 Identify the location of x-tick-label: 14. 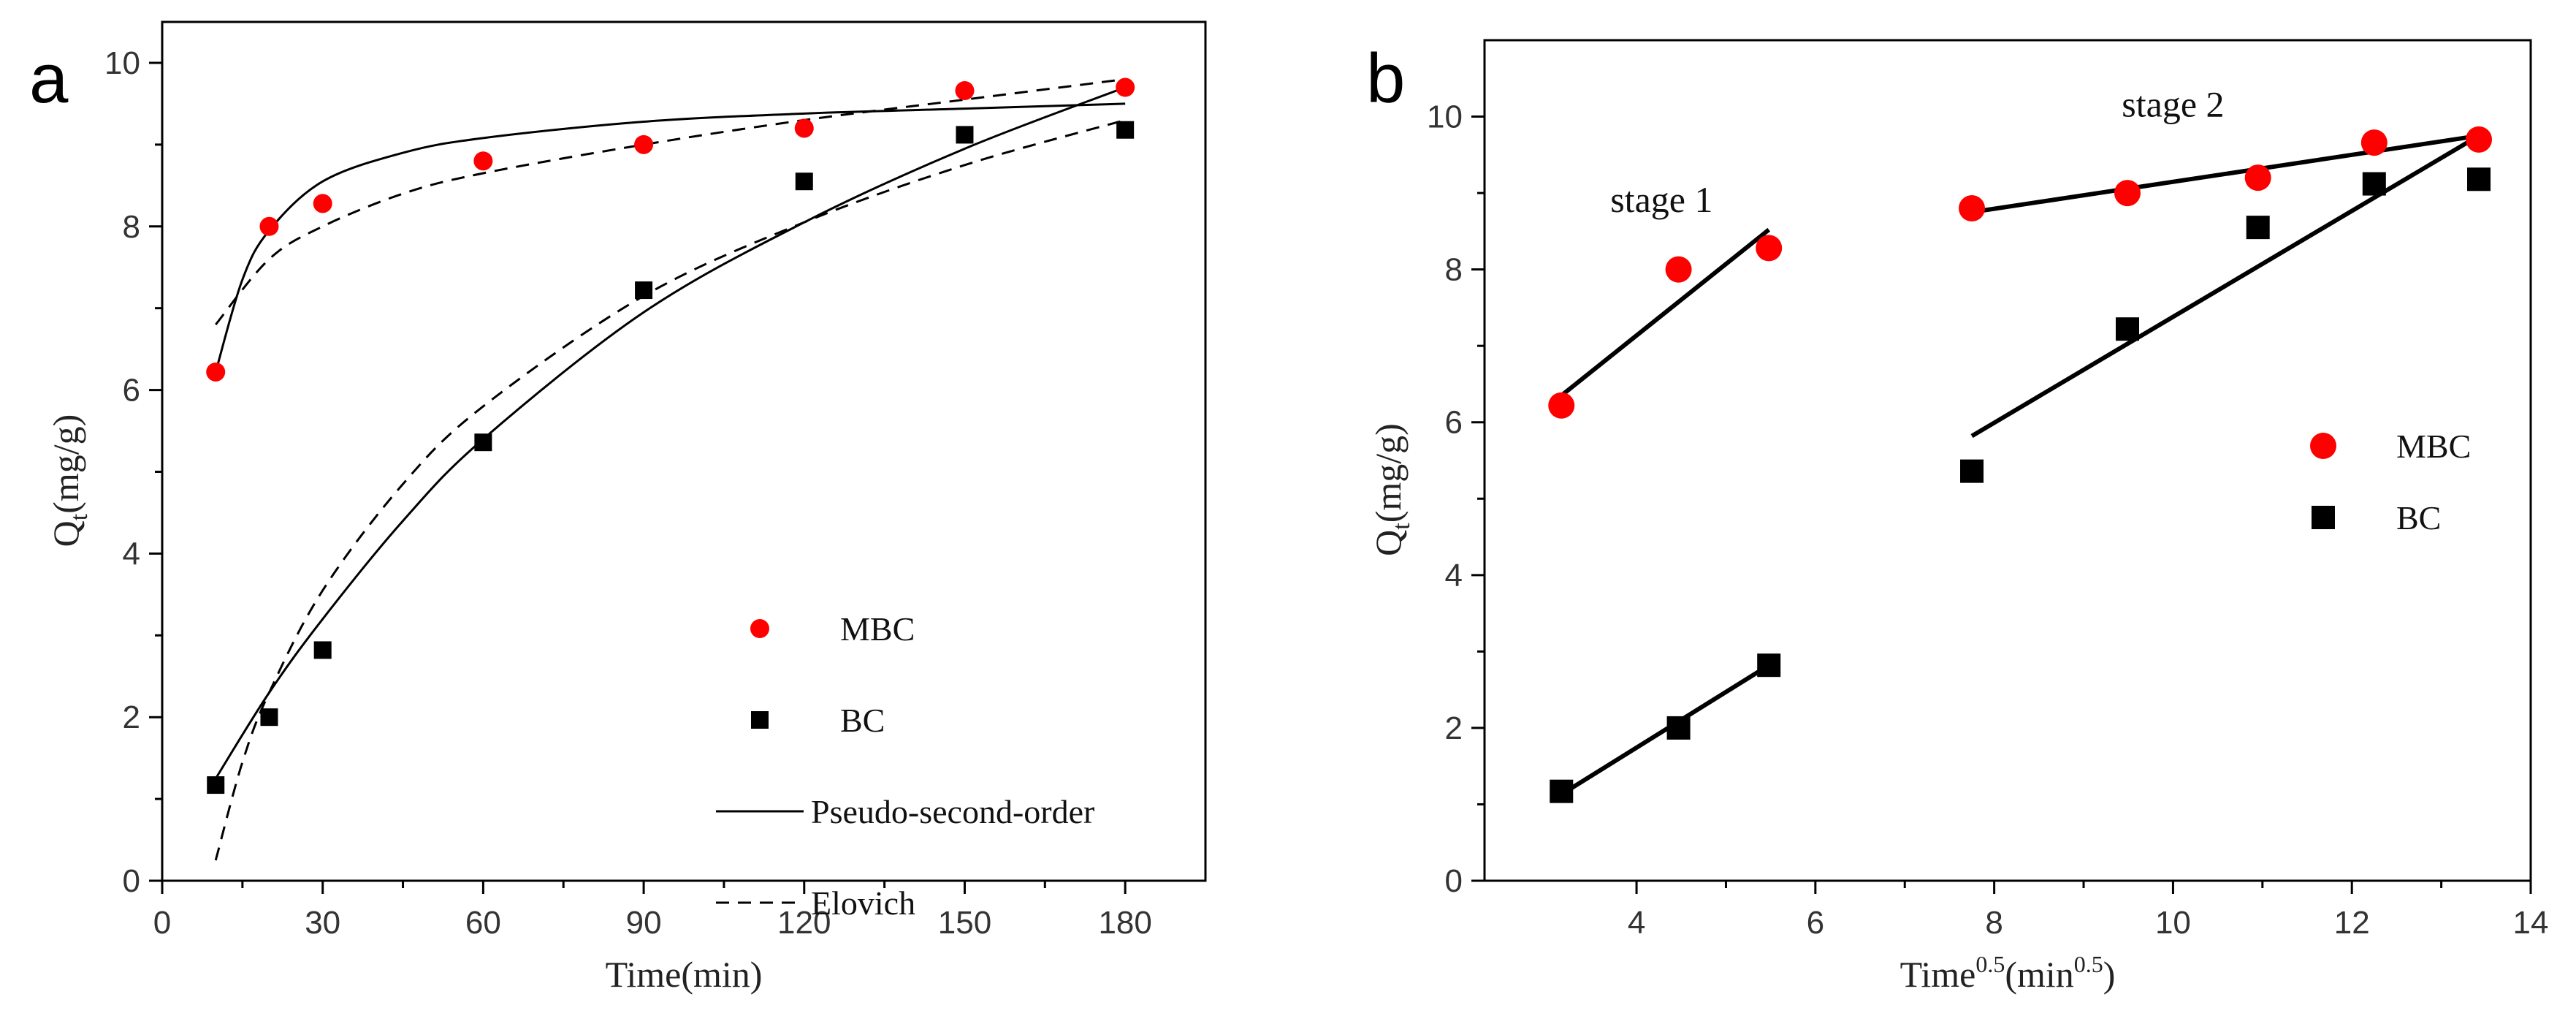
(2531, 923).